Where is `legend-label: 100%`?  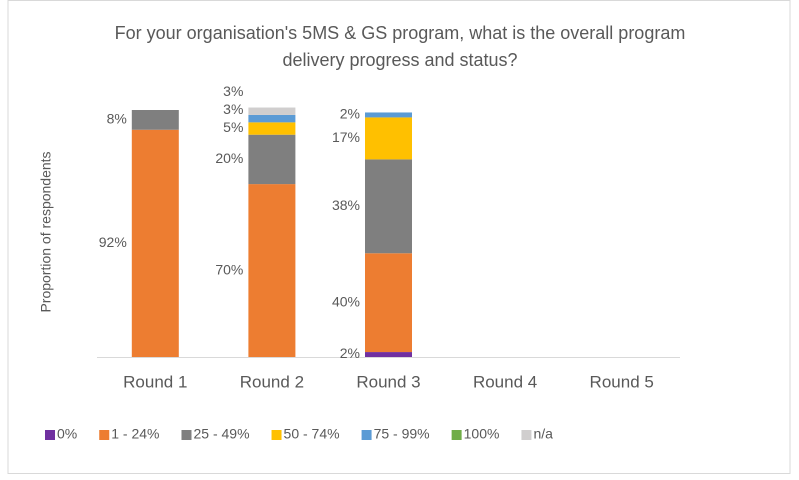
legend-label: 100% is located at coordinates (482, 434).